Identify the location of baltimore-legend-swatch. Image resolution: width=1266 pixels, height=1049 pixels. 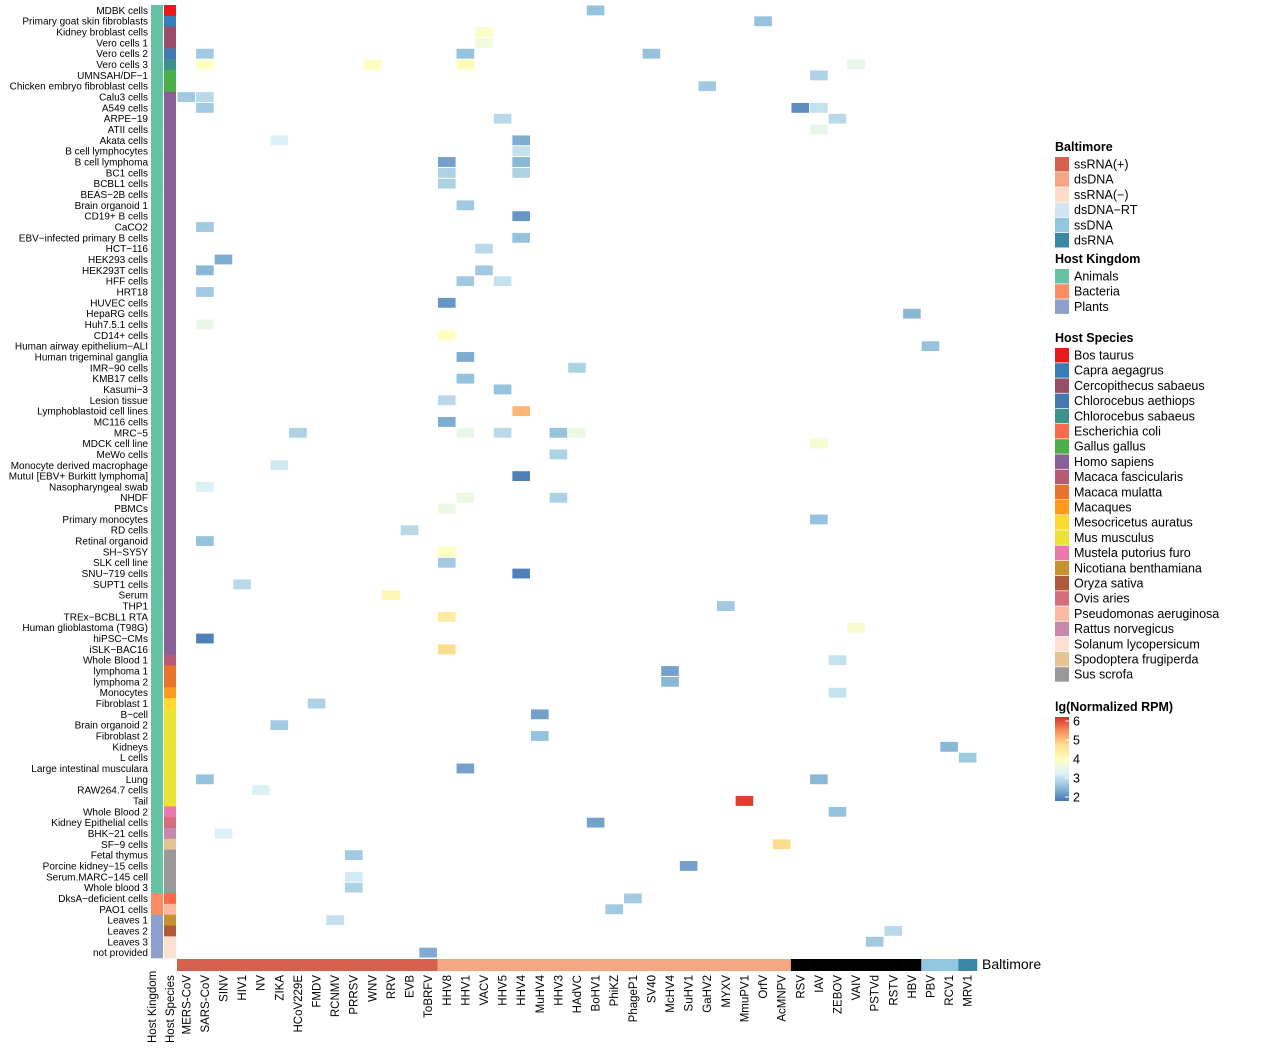
(1062, 164).